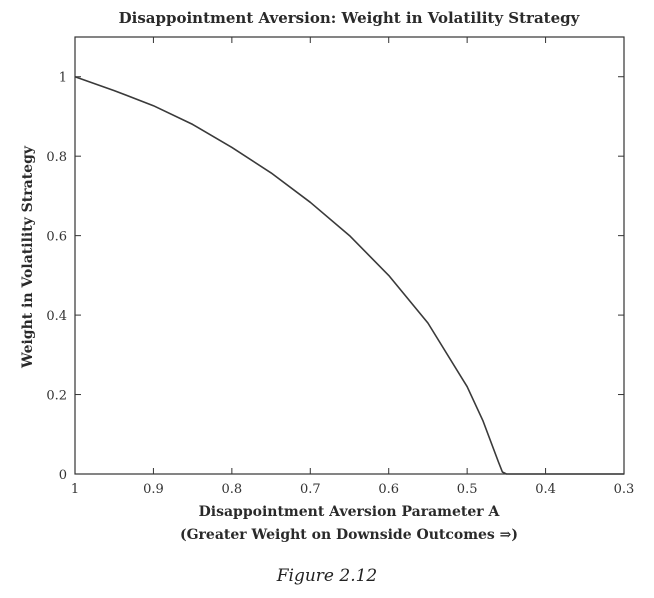 This screenshot has width=654, height=598. I want to click on y-tick-label: 0.4, so click(56, 316).